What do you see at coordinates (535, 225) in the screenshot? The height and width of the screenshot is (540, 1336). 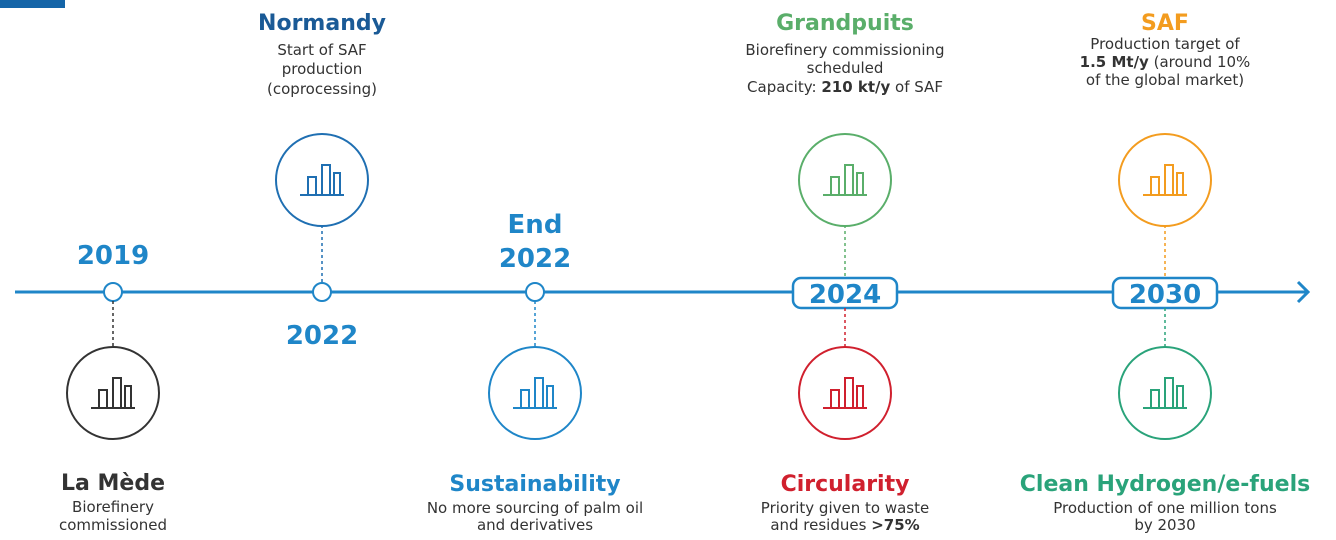 I see `year-label: End` at bounding box center [535, 225].